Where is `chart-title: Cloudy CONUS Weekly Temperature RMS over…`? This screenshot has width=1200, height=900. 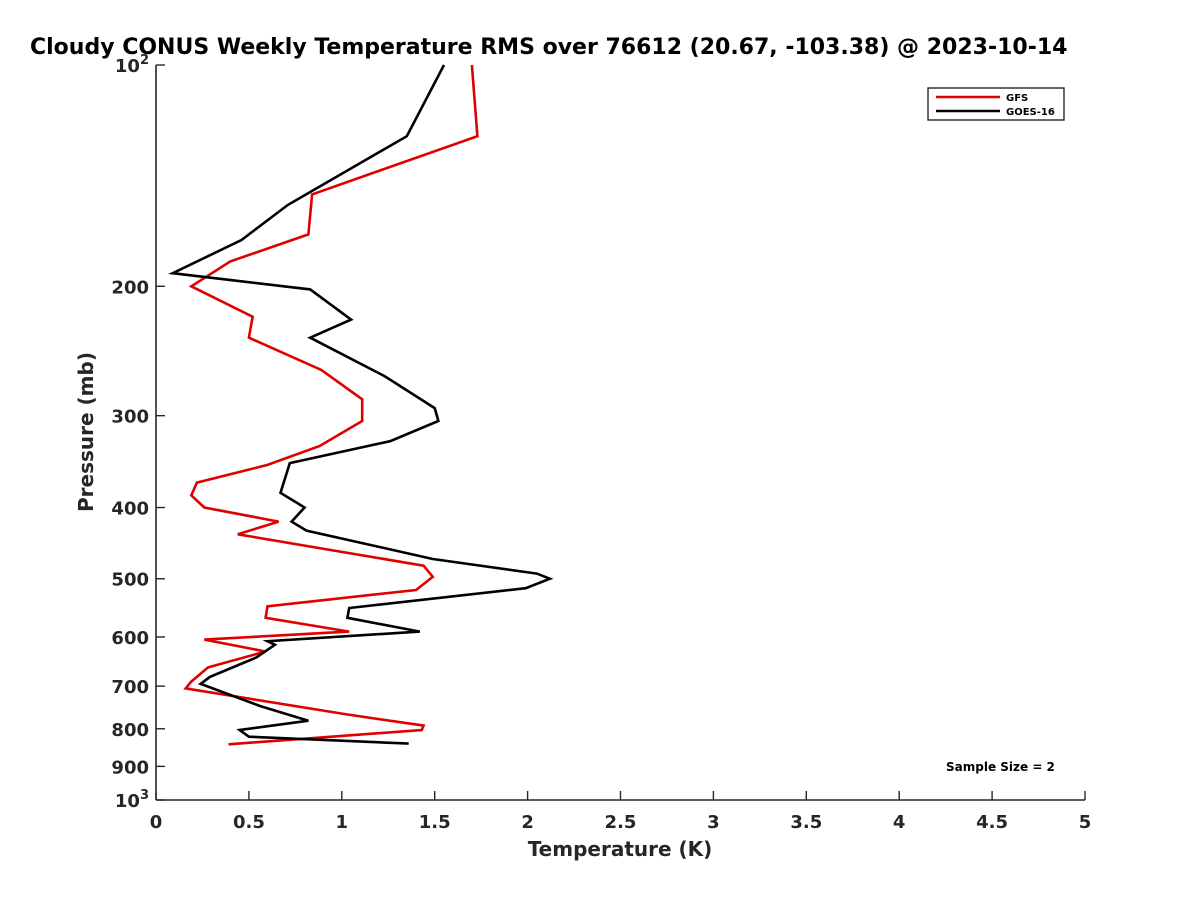 chart-title: Cloudy CONUS Weekly Temperature RMS over… is located at coordinates (548, 47).